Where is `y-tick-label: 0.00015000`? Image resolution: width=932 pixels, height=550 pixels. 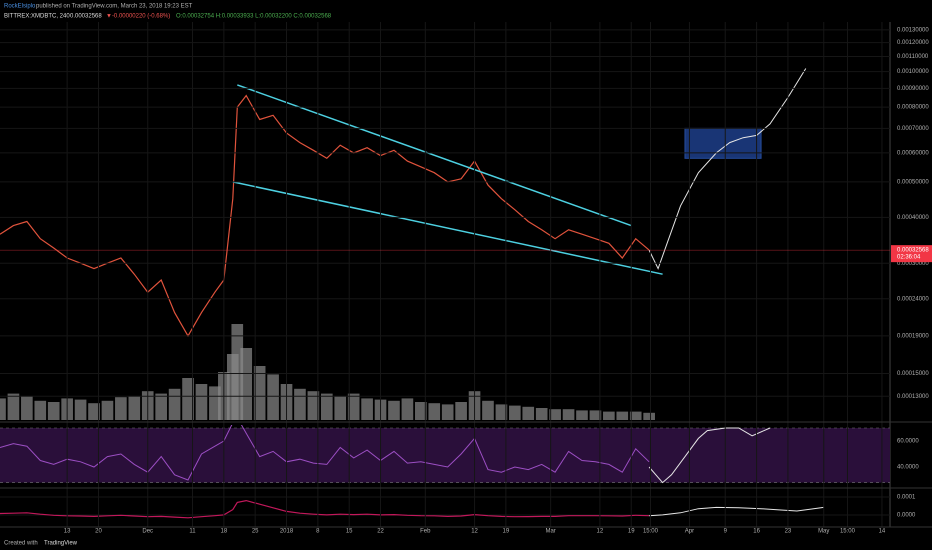
y-tick-label: 0.00015000 is located at coordinates (913, 374).